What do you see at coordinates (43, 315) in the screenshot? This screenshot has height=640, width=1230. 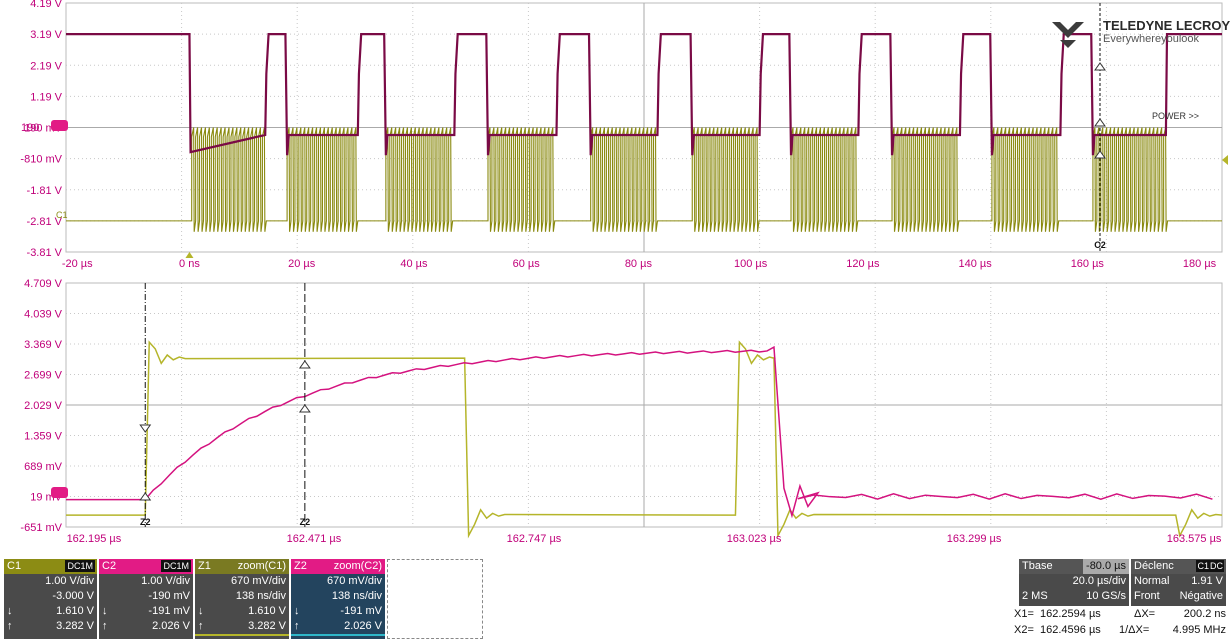 I see `zoom-ytick-label: 4.039 V` at bounding box center [43, 315].